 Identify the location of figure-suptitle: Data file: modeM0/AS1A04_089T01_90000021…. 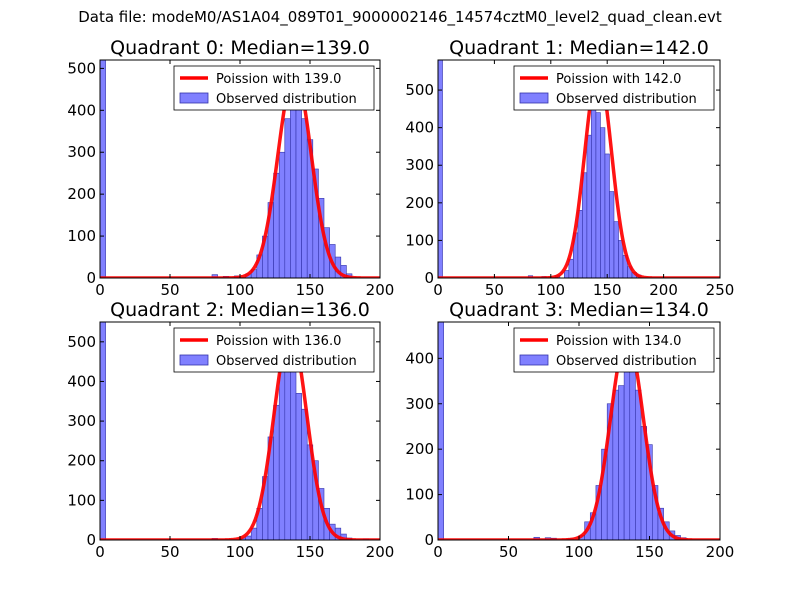
(400, 17).